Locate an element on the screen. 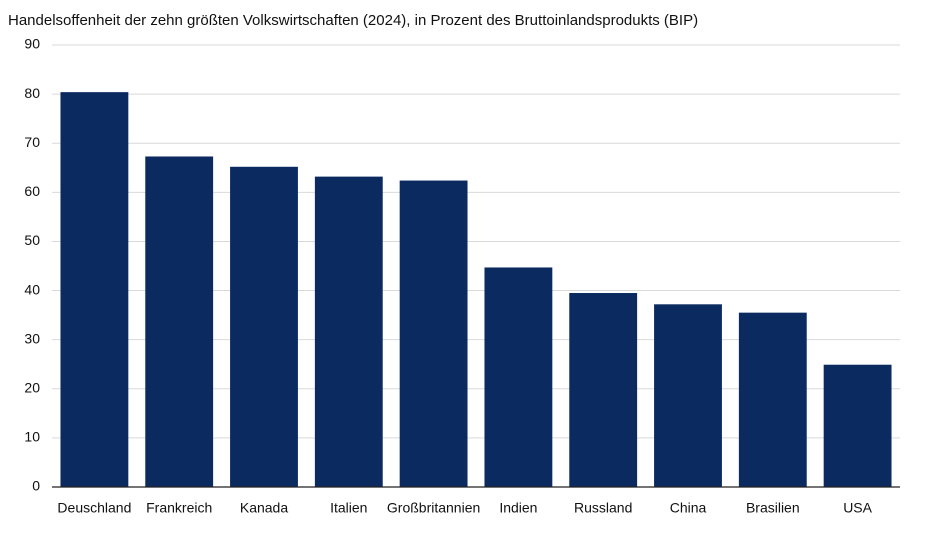 The width and height of the screenshot is (929, 533). x-tick-label: USA is located at coordinates (857, 508).